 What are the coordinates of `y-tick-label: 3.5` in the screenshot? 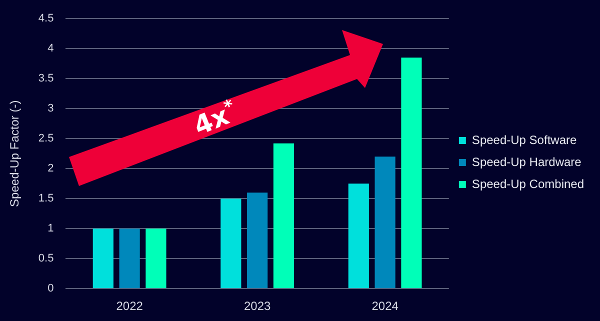 It's located at (46, 78).